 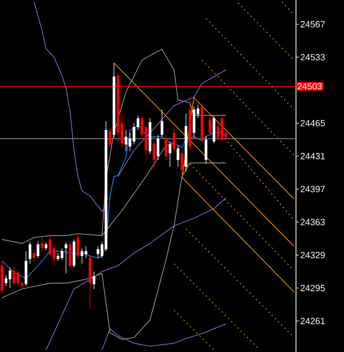 I want to click on y-tick-label: 24567, so click(x=312, y=24).